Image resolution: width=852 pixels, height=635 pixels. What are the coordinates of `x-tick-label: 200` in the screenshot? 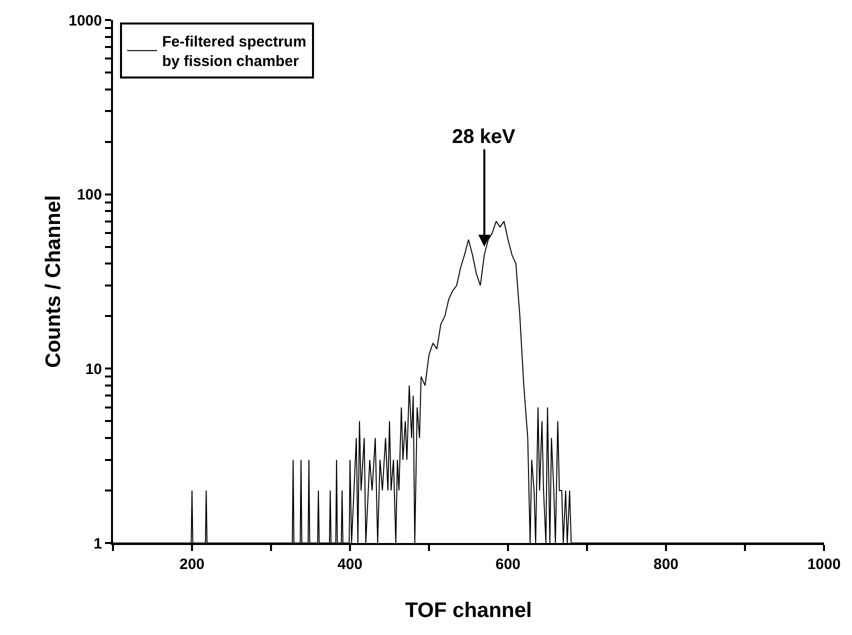 It's located at (192, 564).